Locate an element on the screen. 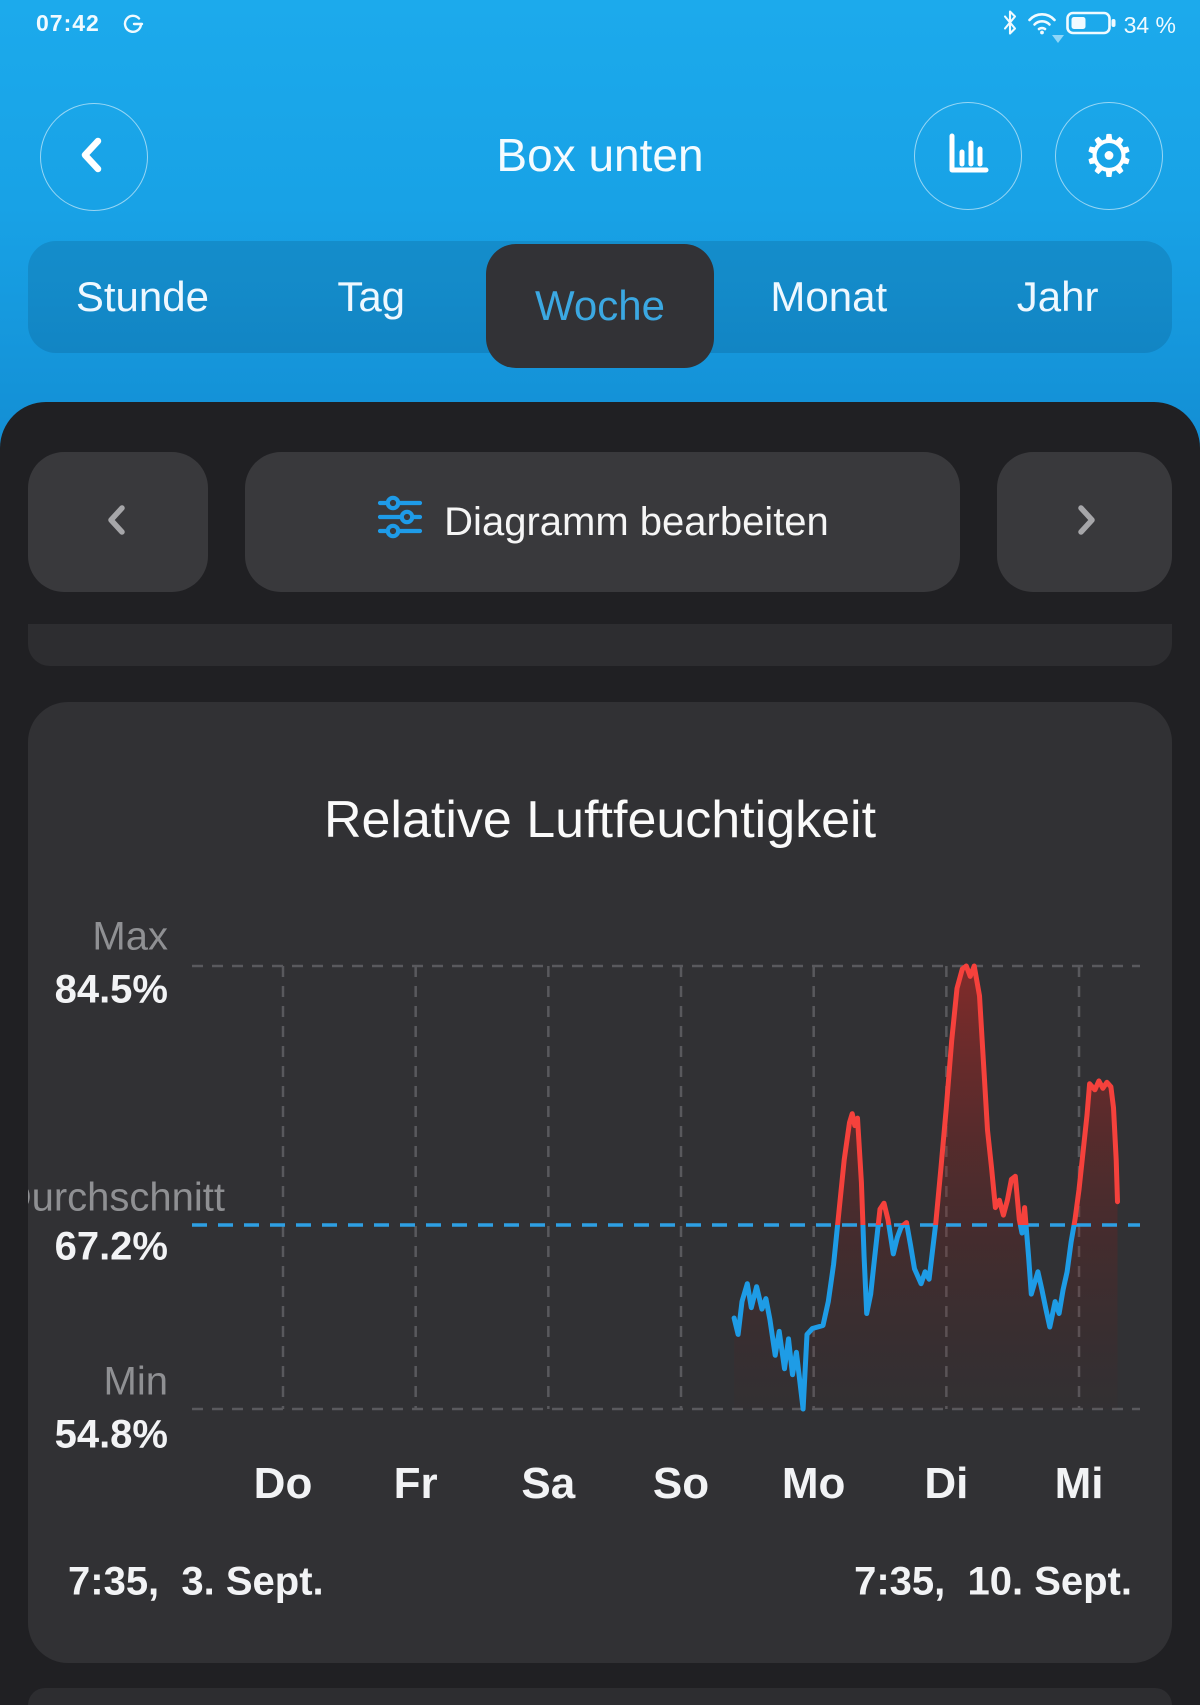 The image size is (1200, 1705). settings-button: ⚙ is located at coordinates (1109, 156).